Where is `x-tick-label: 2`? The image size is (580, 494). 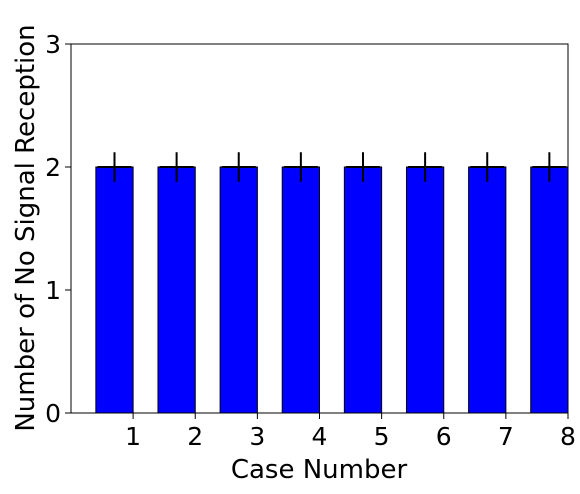 x-tick-label: 2 is located at coordinates (195, 436).